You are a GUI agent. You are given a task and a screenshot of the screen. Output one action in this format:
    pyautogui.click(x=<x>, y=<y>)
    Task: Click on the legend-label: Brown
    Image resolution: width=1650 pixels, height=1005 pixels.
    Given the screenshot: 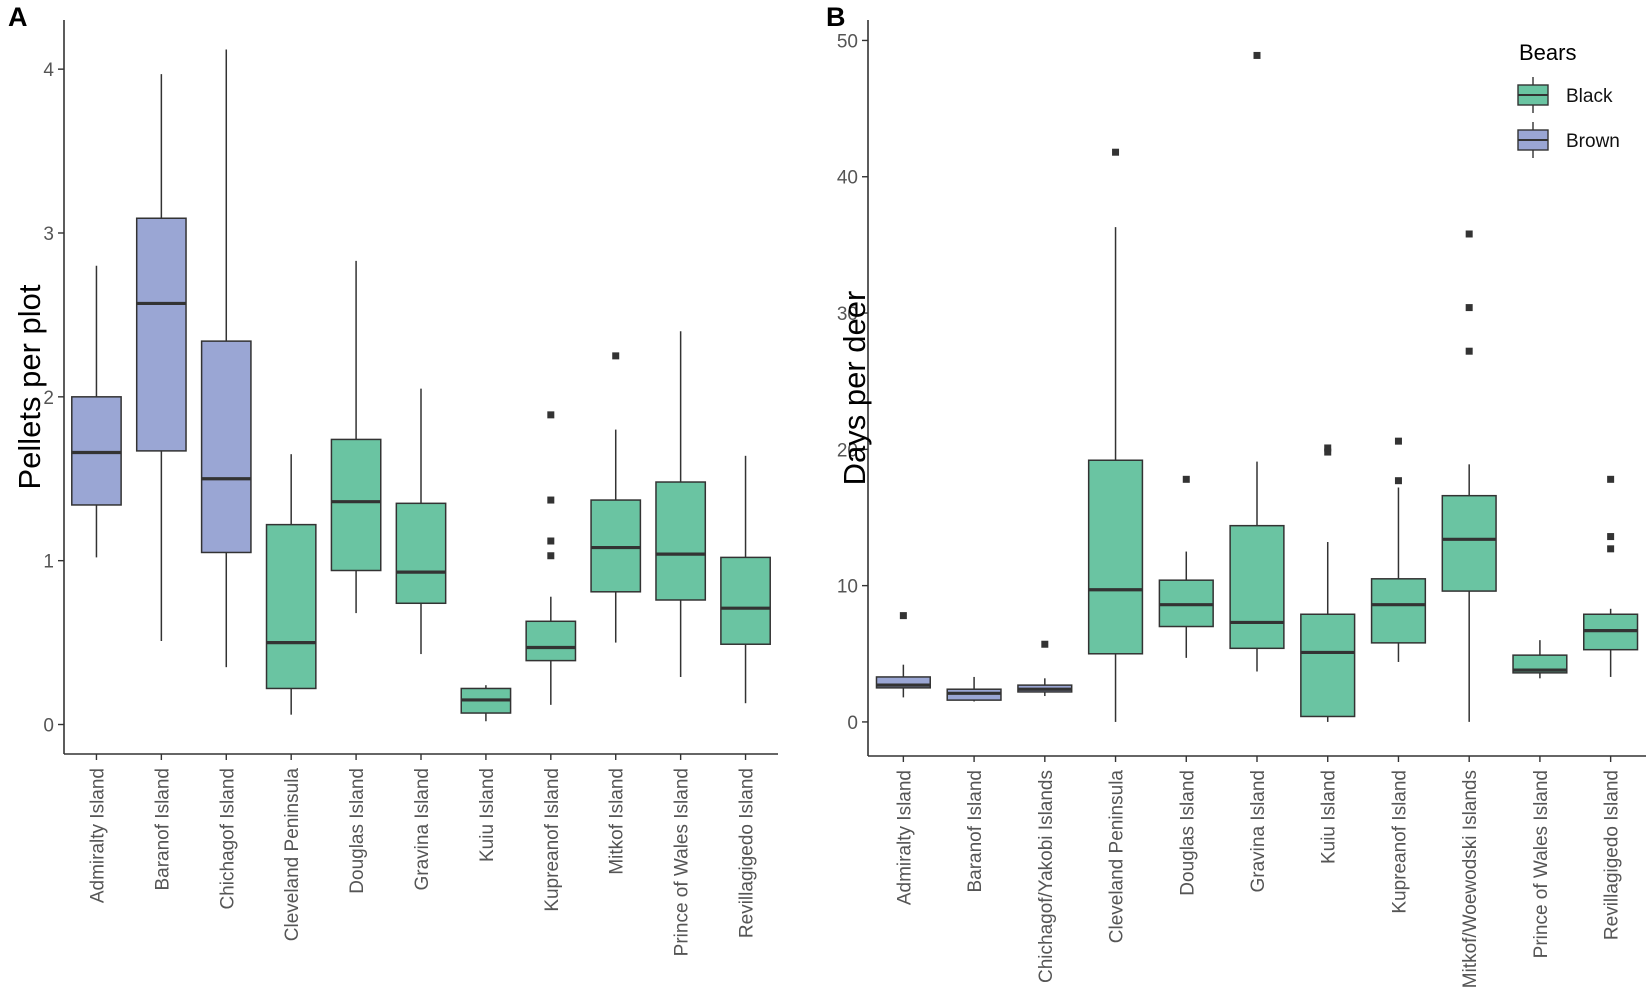 What is the action you would take?
    pyautogui.click(x=1593, y=141)
    